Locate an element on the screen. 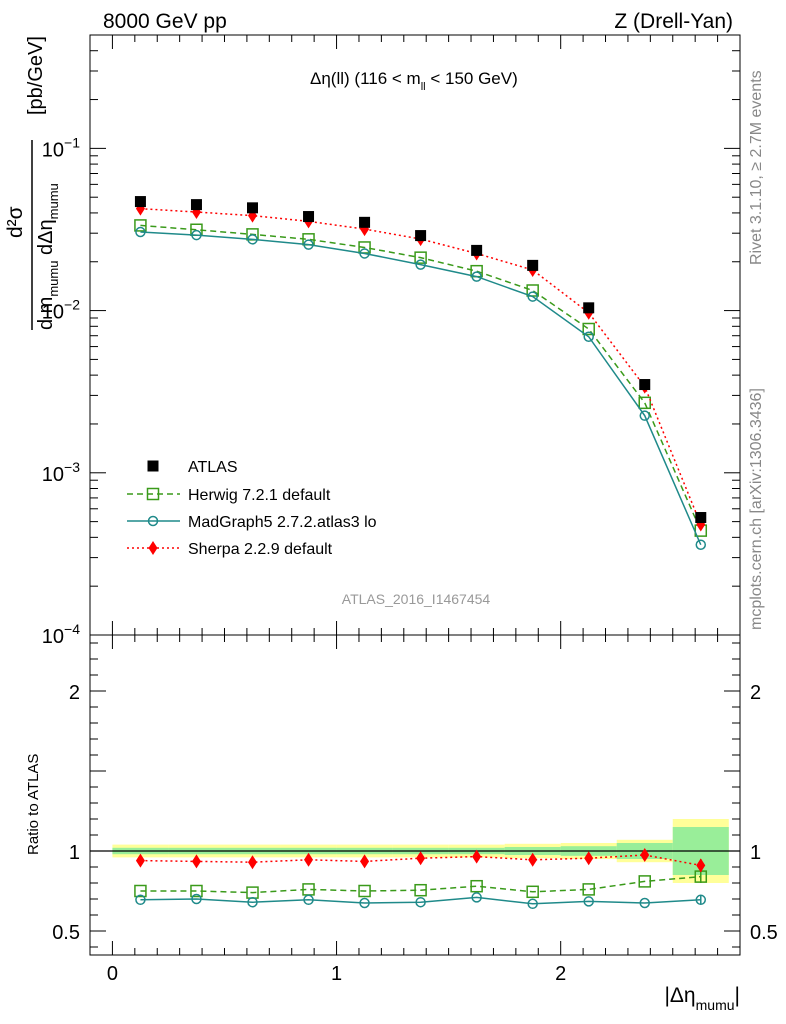  mcplots-label: mcplots.cern.ch [arXiv:1306.3436] is located at coordinates (756, 509).